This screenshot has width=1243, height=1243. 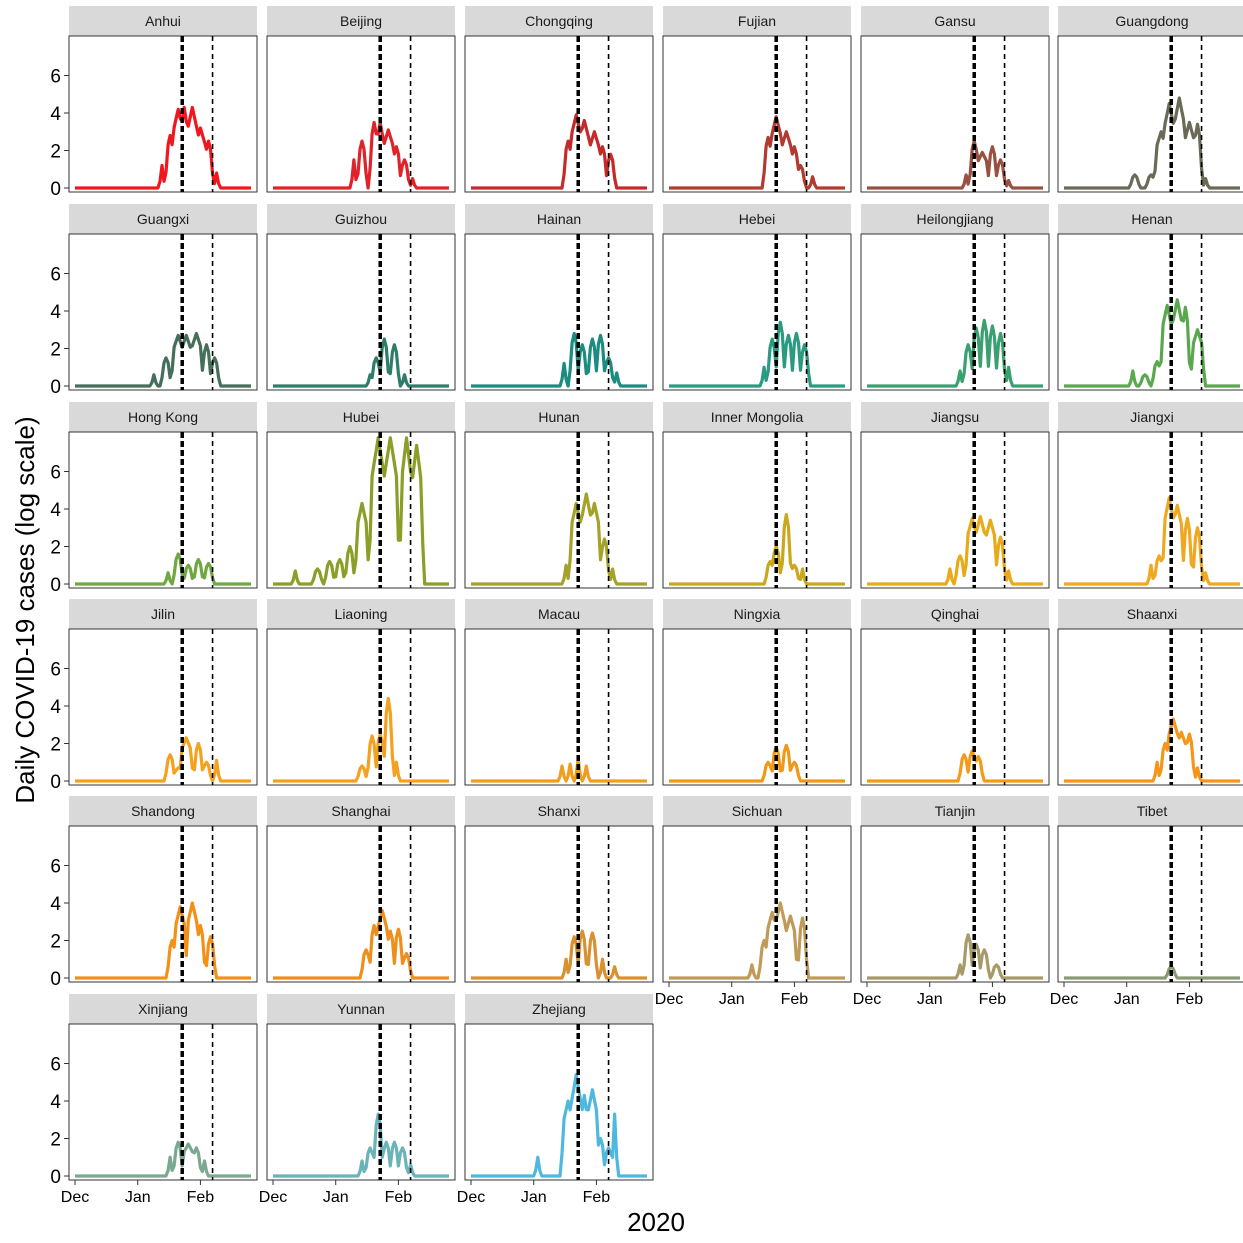 I want to click on panel-title: Anhui, so click(x=163, y=21).